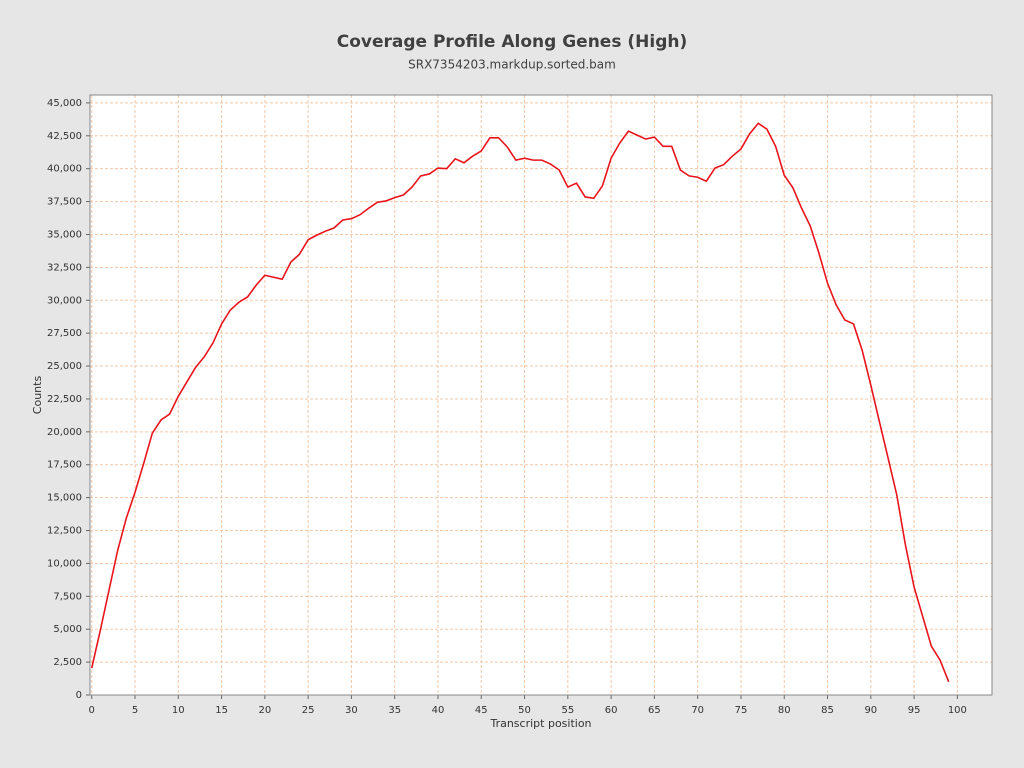 The image size is (1024, 768). Describe the element at coordinates (438, 710) in the screenshot. I see `x-tick-label: 40` at that location.